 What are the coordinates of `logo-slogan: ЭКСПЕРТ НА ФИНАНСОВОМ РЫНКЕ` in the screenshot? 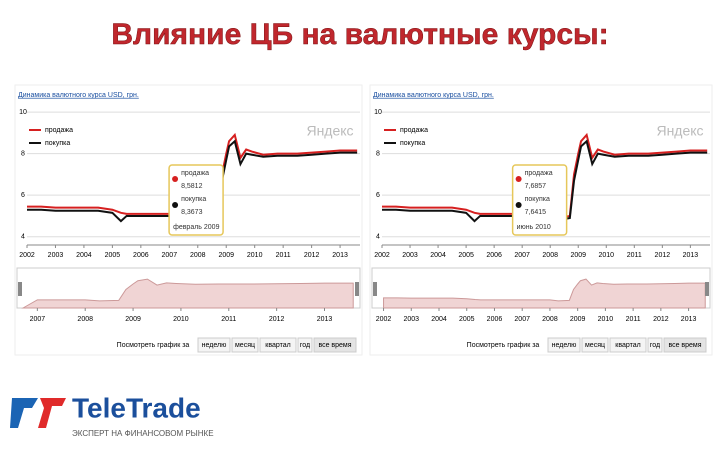 It's located at (143, 433).